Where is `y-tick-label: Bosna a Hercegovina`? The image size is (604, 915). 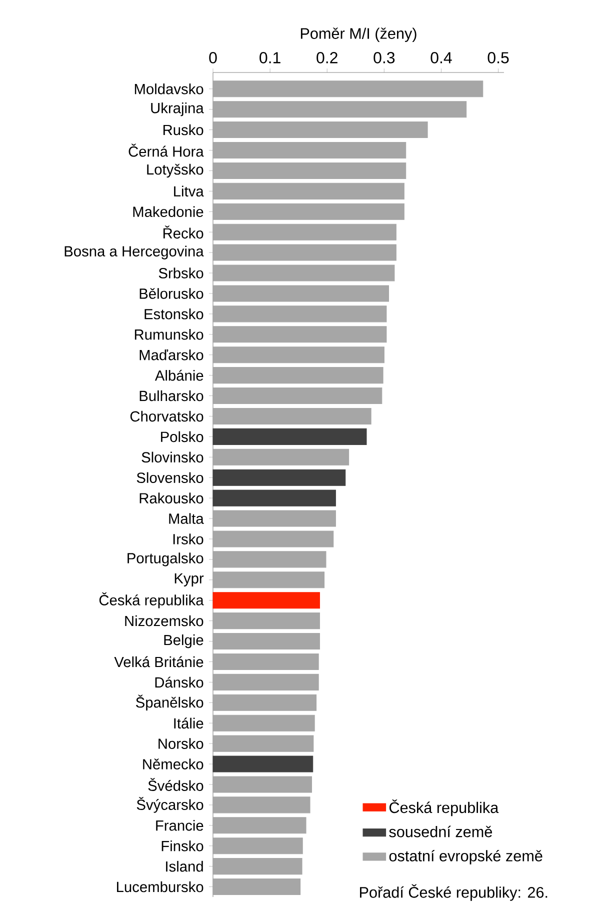 y-tick-label: Bosna a Hercegovina is located at coordinates (134, 253).